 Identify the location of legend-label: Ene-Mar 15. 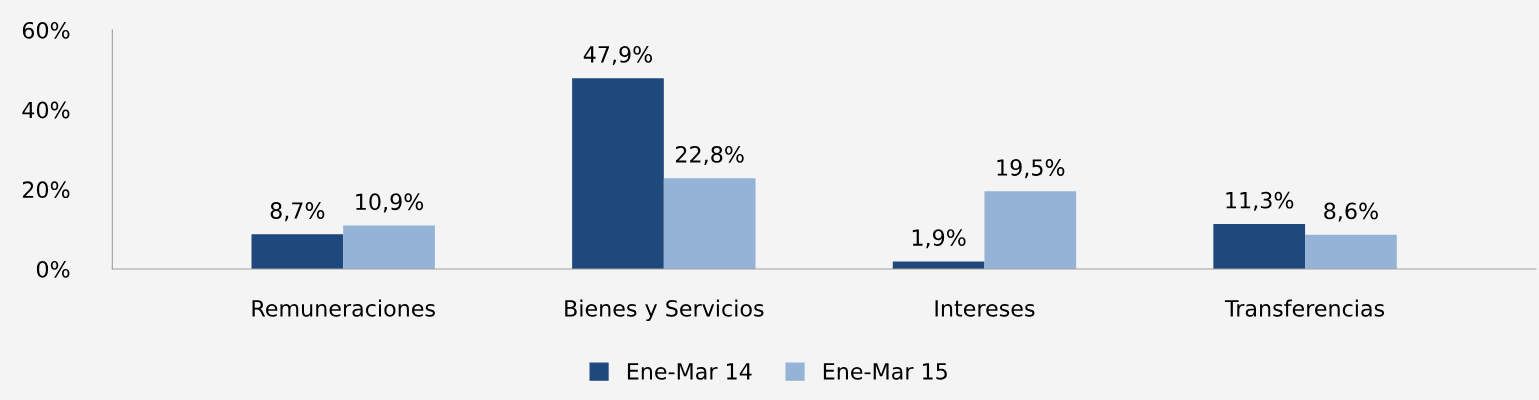
(885, 371).